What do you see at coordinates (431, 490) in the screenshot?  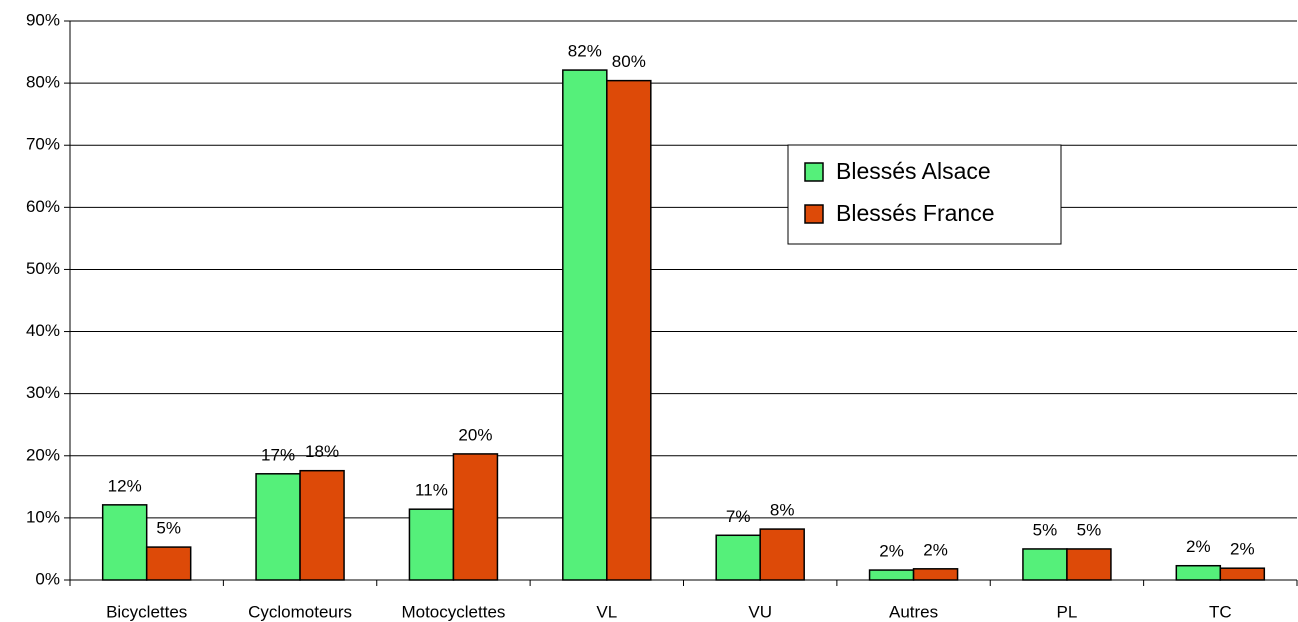 I see `value-label: 11%` at bounding box center [431, 490].